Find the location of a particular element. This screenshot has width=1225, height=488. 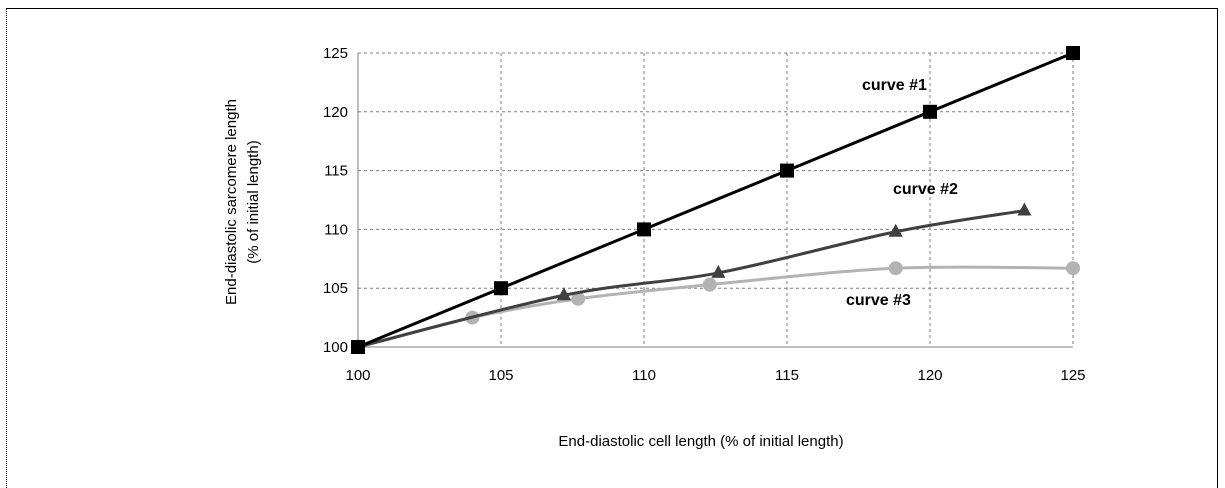

y-tick-label: 115 is located at coordinates (336, 171).